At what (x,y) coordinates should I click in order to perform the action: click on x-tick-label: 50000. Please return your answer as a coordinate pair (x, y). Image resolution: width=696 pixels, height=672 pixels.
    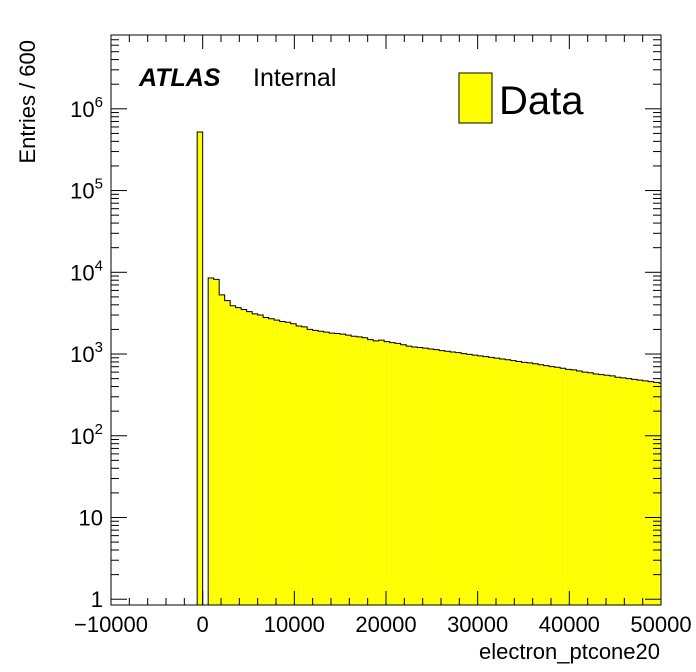
    Looking at the image, I should click on (660, 624).